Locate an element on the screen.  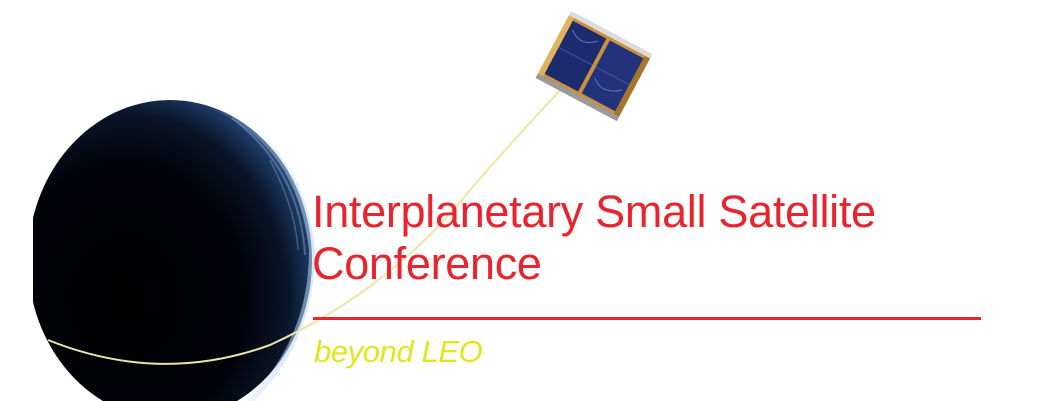
title-line-1: Interplanetary Small Satellite is located at coordinates (594, 211).